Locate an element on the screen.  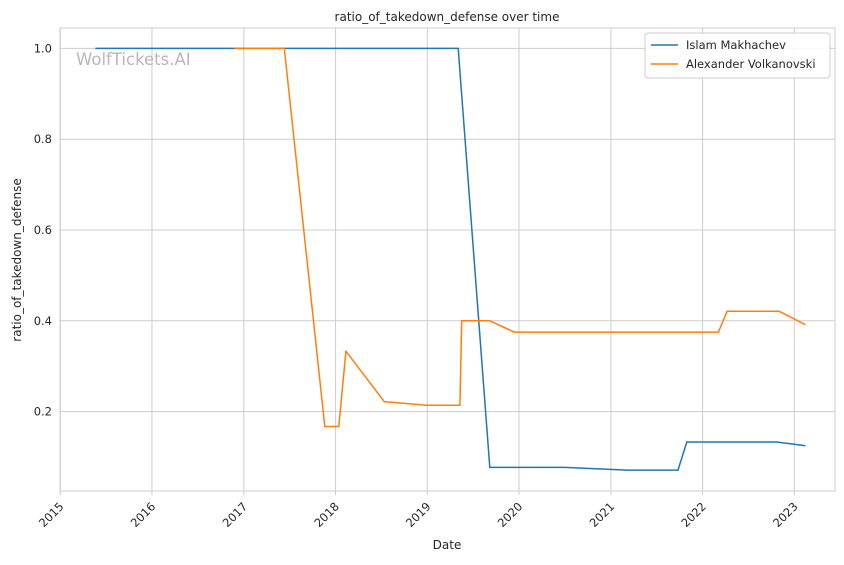
chart-title: ratio_of_takedown_defense over time is located at coordinates (447, 17).